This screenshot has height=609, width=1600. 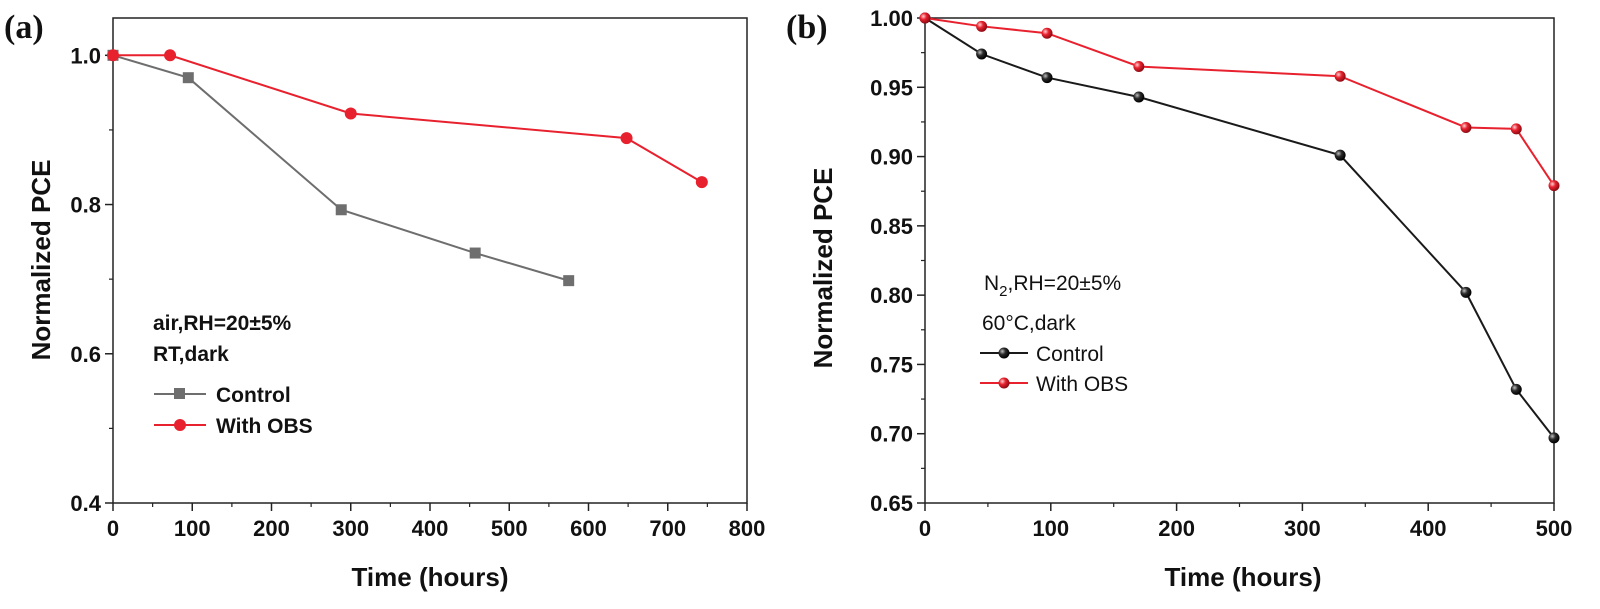 I want to click on panel-b-x-tick-labels: 0 100 200 300 400 500, so click(x=1245, y=528).